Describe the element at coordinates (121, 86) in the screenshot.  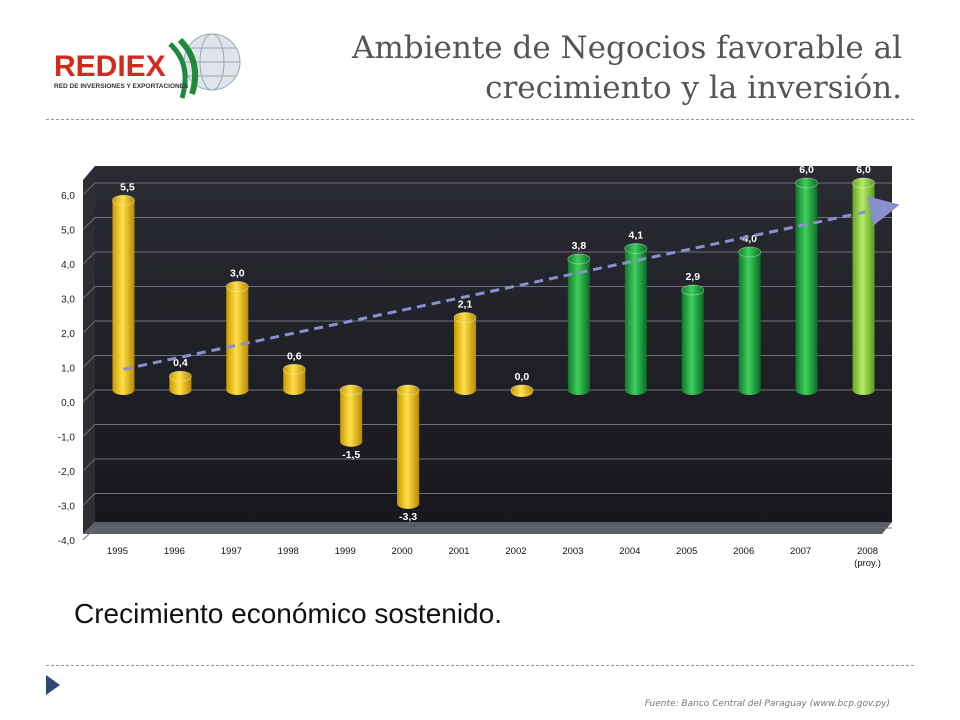
I see `logo-tagline: RED DE INVERSIONES Y EXPORTACIONES` at that location.